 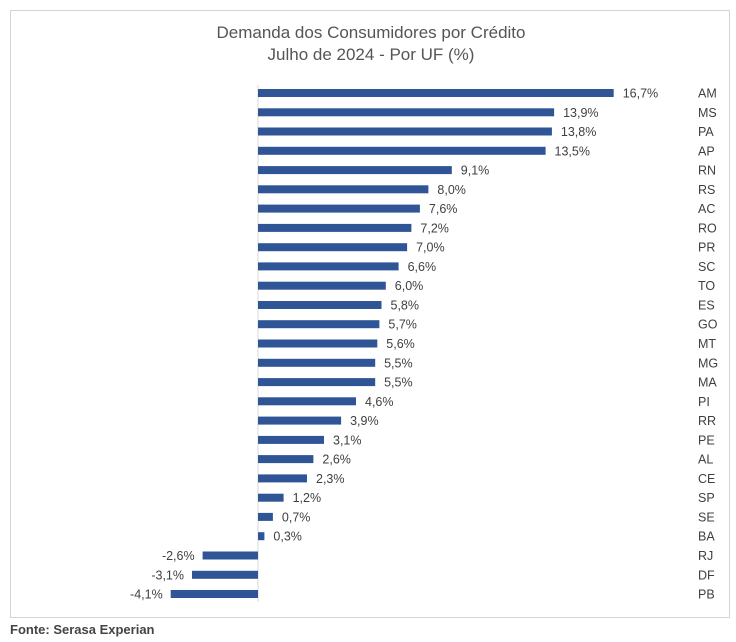 What do you see at coordinates (640, 94) in the screenshot?
I see `value-label-am: 16,7%` at bounding box center [640, 94].